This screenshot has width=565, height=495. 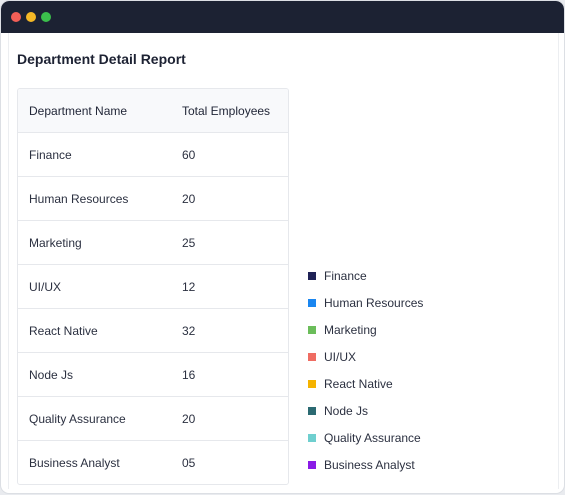 What do you see at coordinates (372, 437) in the screenshot?
I see `legend-label: Quality Assurance` at bounding box center [372, 437].